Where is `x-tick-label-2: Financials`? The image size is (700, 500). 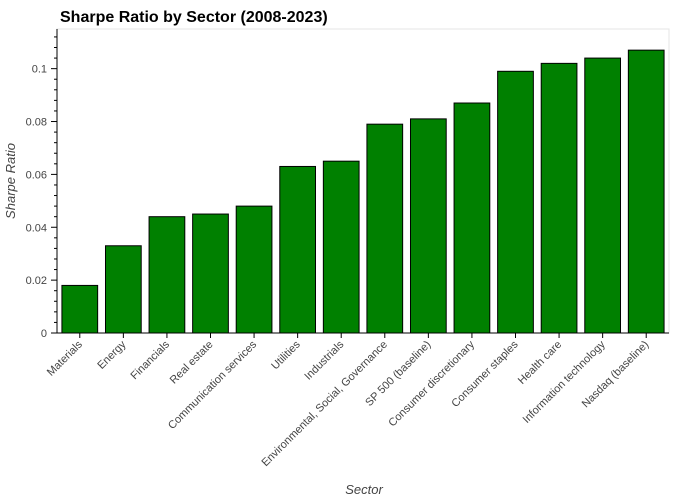 x-tick-label-2: Financials is located at coordinates (151, 360).